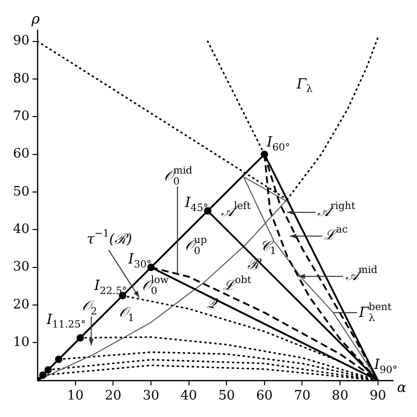  What do you see at coordinates (21, 41) in the screenshot?
I see `y-tick-label: 90` at bounding box center [21, 41].